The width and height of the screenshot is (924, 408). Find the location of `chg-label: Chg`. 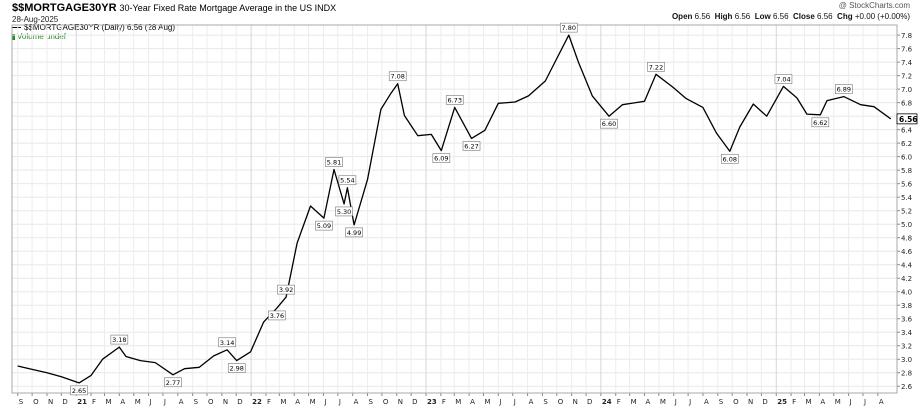

chg-label: Chg is located at coordinates (845, 16).